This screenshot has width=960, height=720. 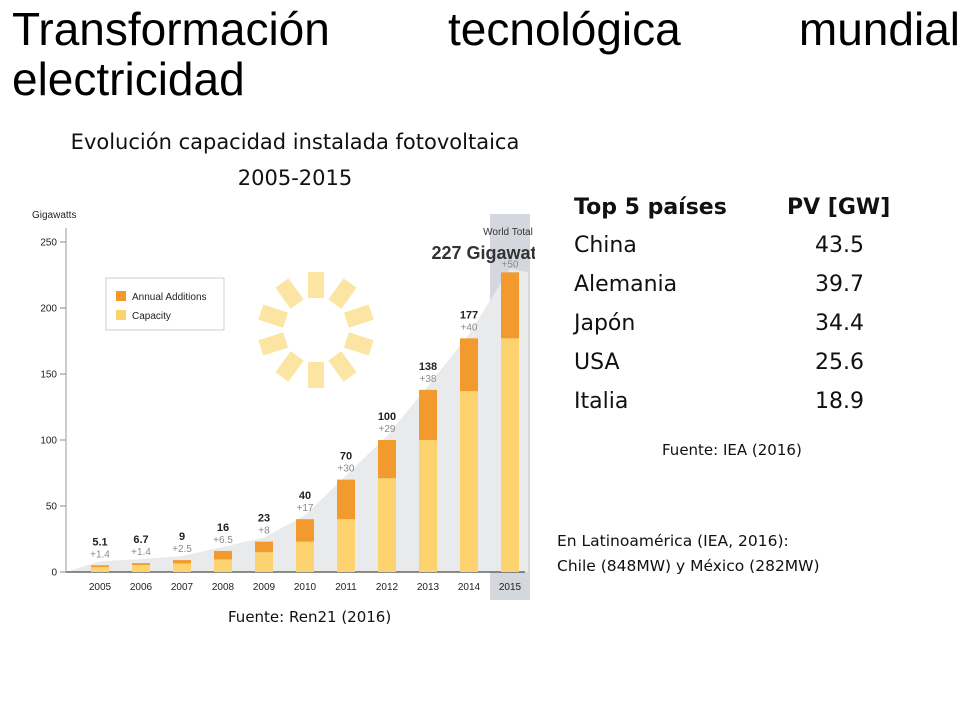 What do you see at coordinates (140, 540) in the screenshot?
I see `total-data-label: 6.7` at bounding box center [140, 540].